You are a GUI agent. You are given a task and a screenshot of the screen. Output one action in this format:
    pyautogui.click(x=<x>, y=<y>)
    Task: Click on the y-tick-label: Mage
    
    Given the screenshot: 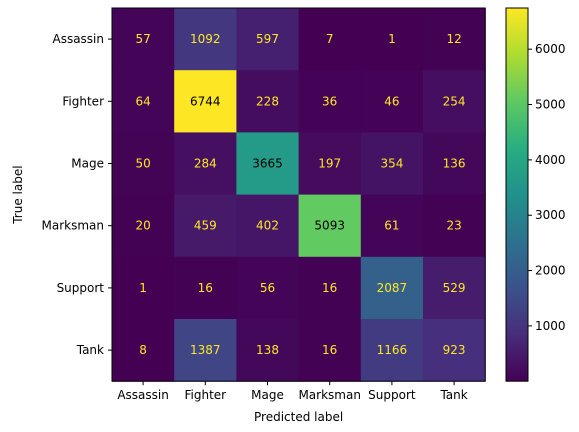 What is the action you would take?
    pyautogui.click(x=87, y=164)
    